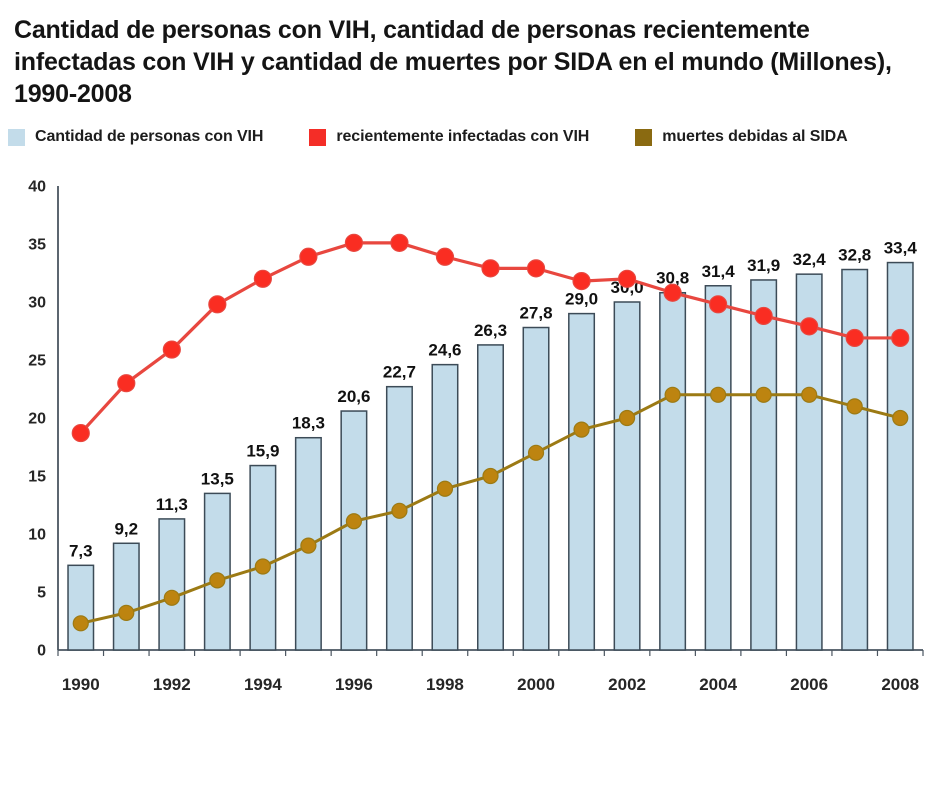 The width and height of the screenshot is (939, 800). Describe the element at coordinates (536, 684) in the screenshot. I see `x-tick-label: 2000` at that location.